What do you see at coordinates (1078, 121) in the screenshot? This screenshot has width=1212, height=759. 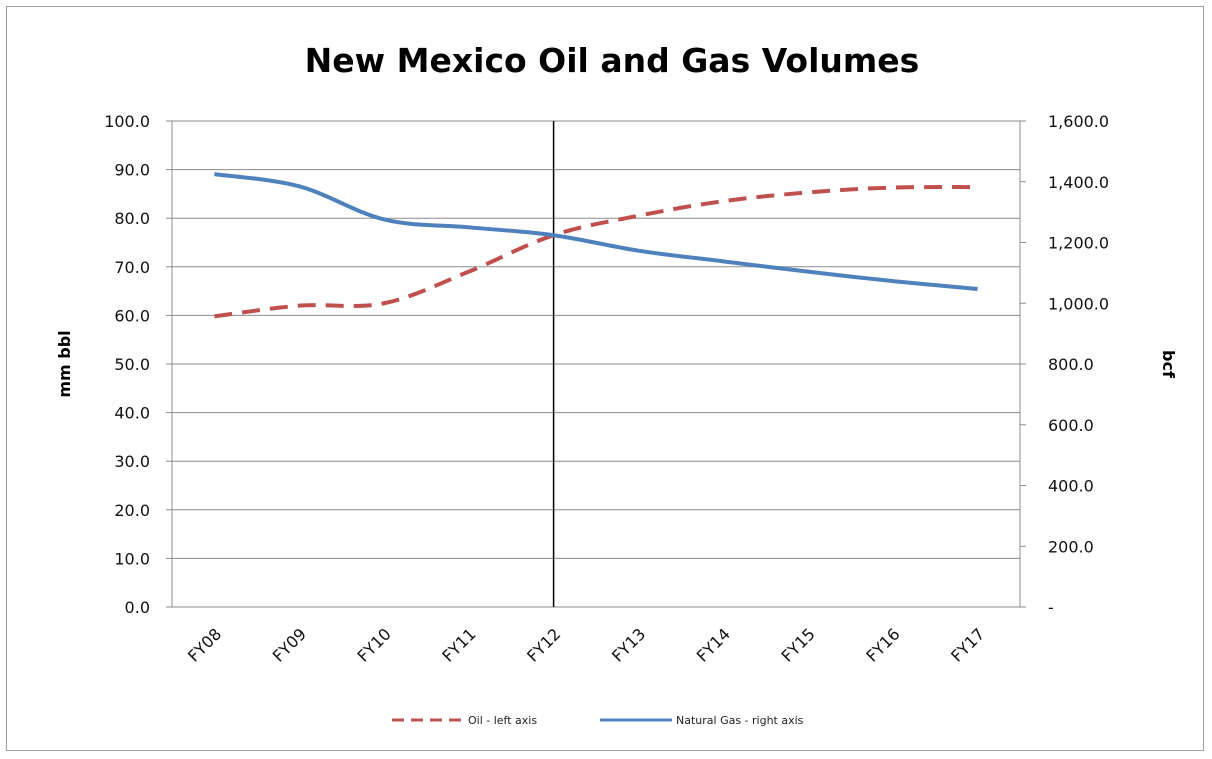 I see `right-tick-label: 1,600.0` at bounding box center [1078, 121].